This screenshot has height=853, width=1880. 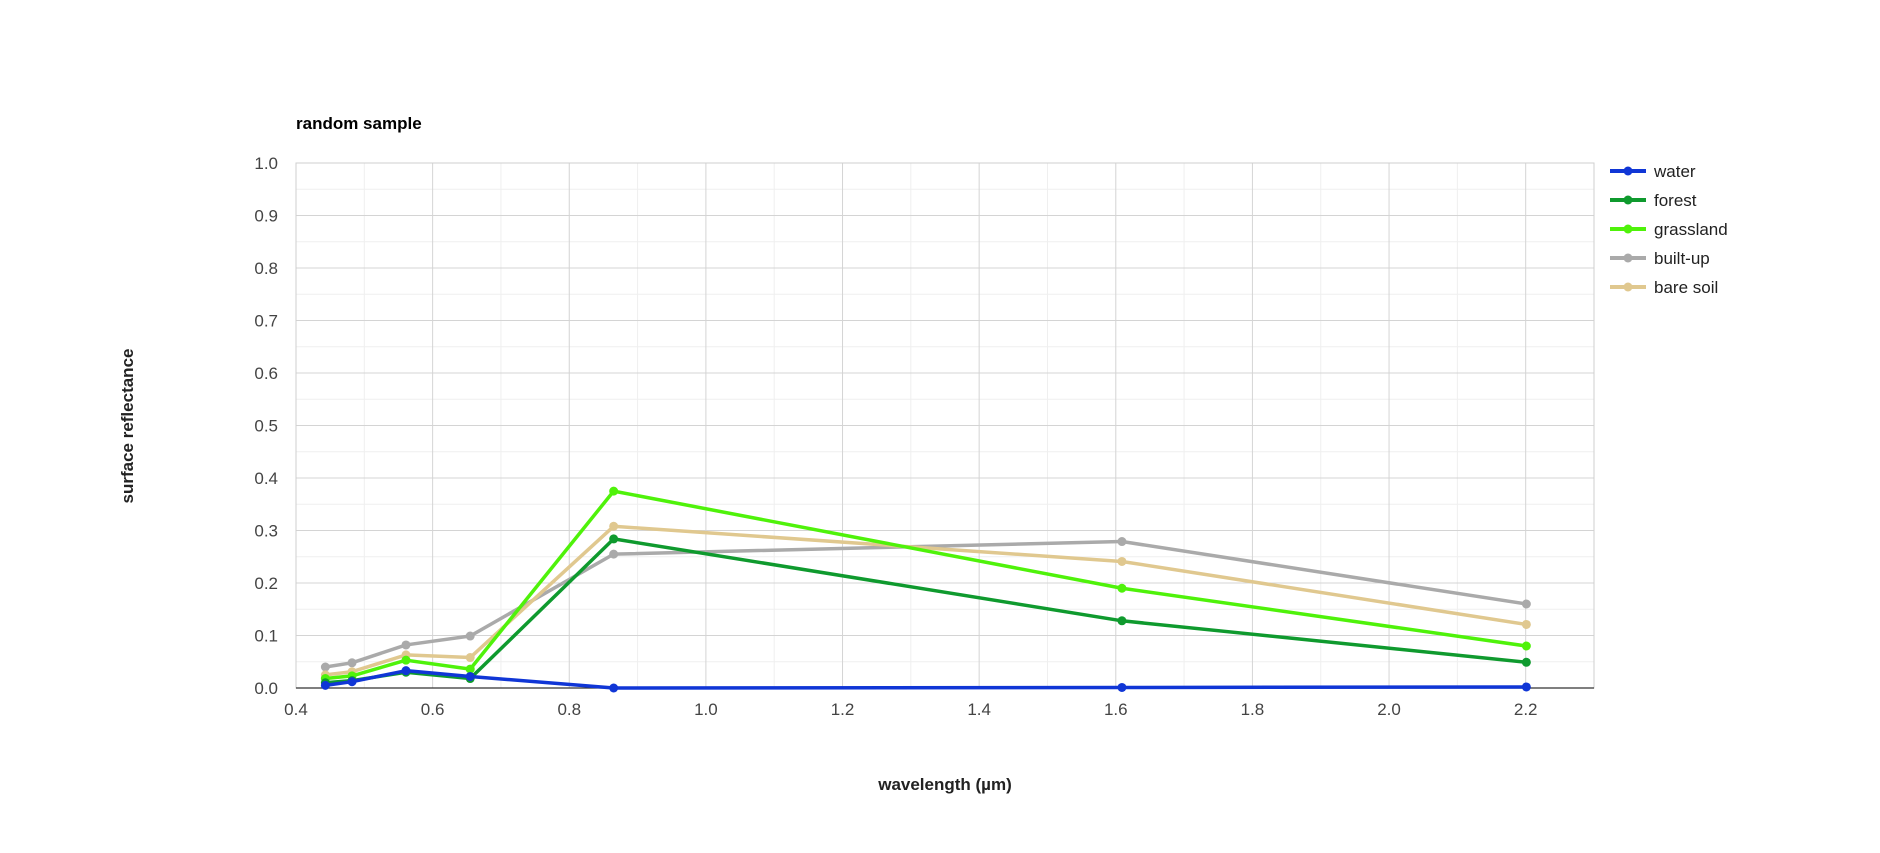 I want to click on x-axis-title: wavelength (µm), so click(x=944, y=784).